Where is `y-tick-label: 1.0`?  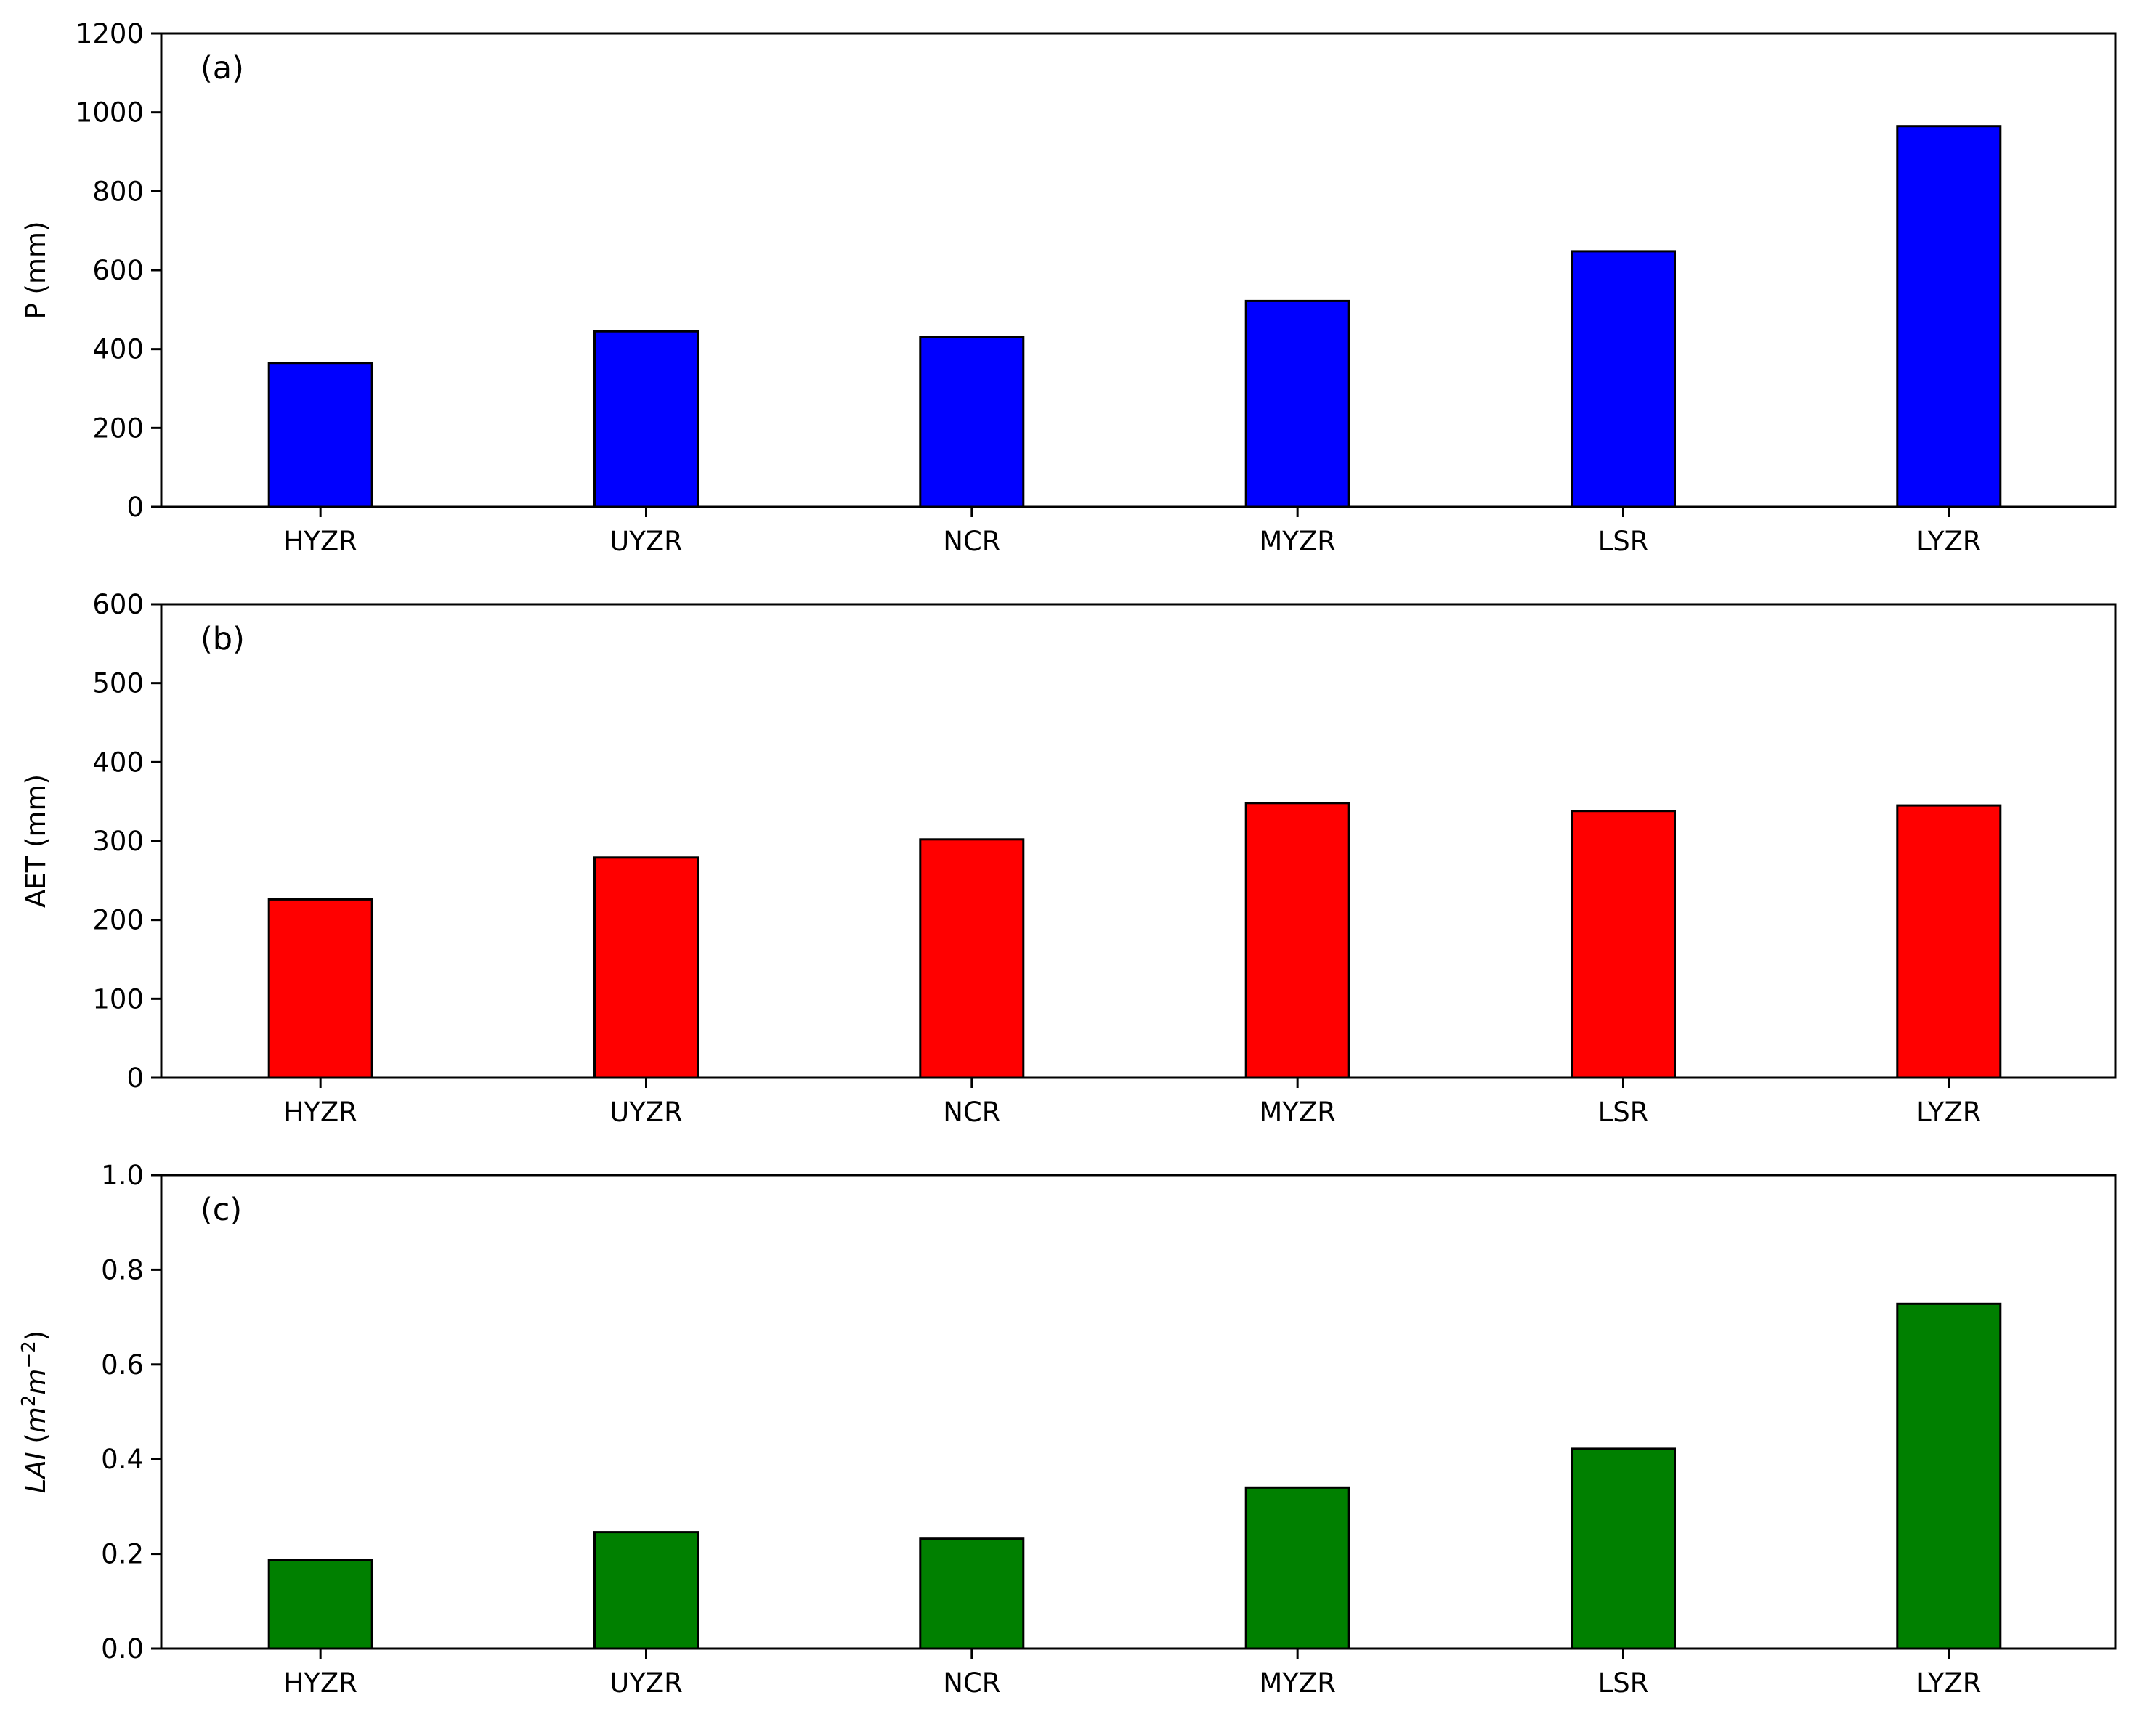
y-tick-label: 1.0 is located at coordinates (122, 1175).